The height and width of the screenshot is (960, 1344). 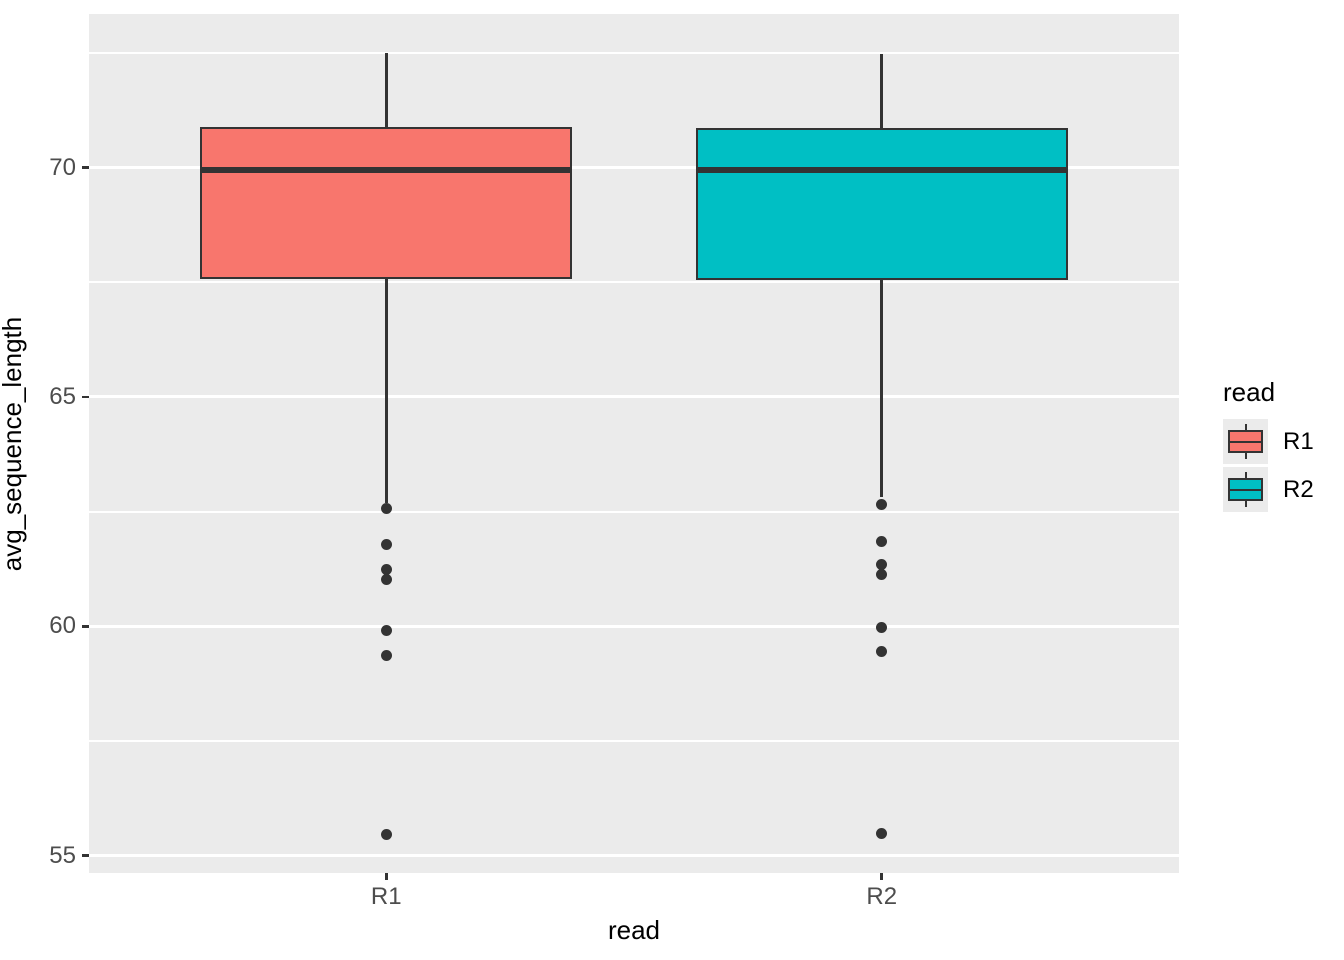 What do you see at coordinates (1249, 392) in the screenshot?
I see `legend-title: read` at bounding box center [1249, 392].